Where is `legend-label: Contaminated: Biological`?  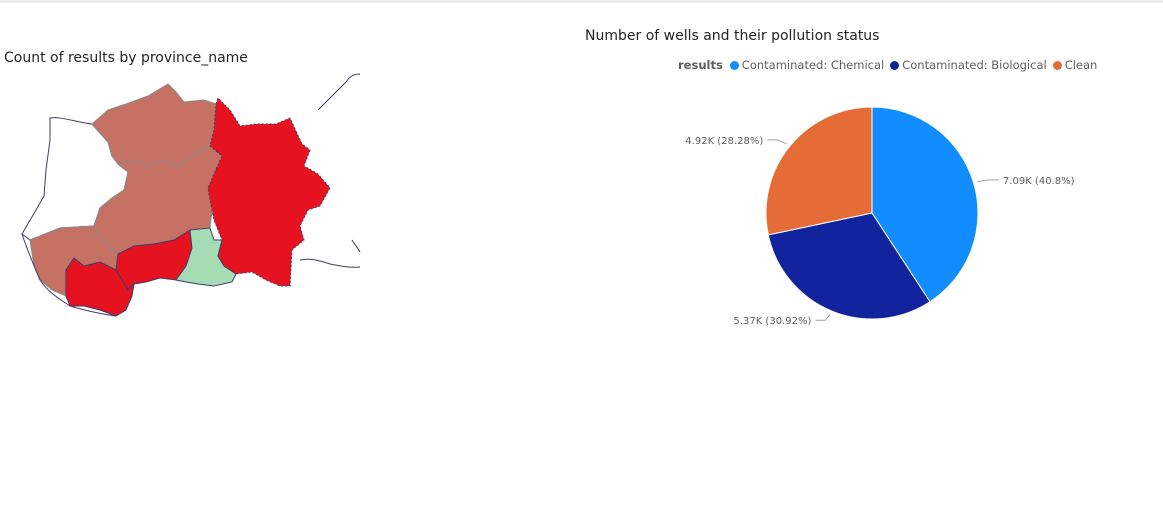 legend-label: Contaminated: Biological is located at coordinates (974, 65).